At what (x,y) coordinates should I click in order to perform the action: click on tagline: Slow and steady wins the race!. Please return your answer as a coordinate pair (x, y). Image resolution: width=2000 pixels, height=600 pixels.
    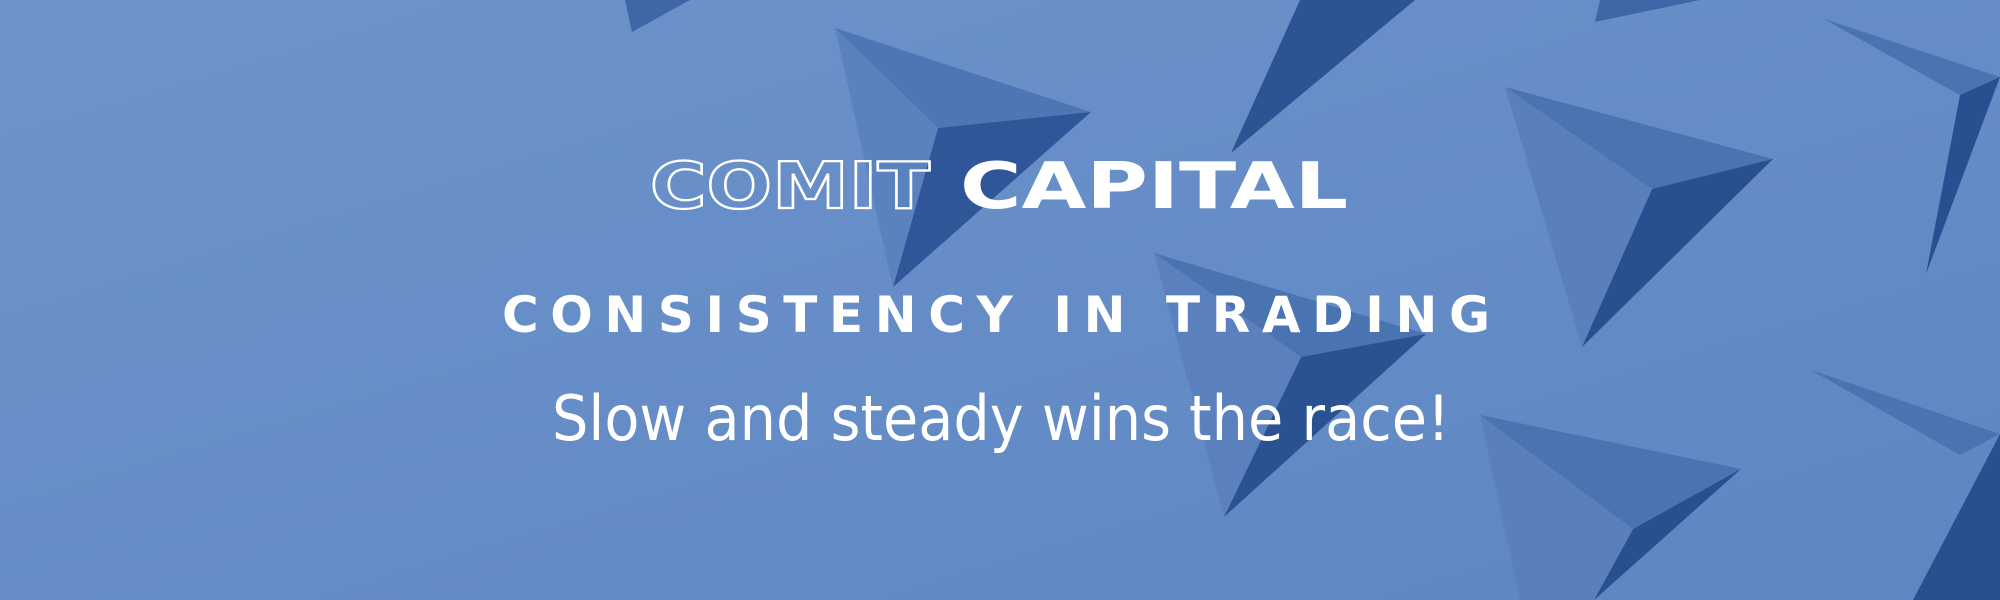
    Looking at the image, I should click on (1001, 418).